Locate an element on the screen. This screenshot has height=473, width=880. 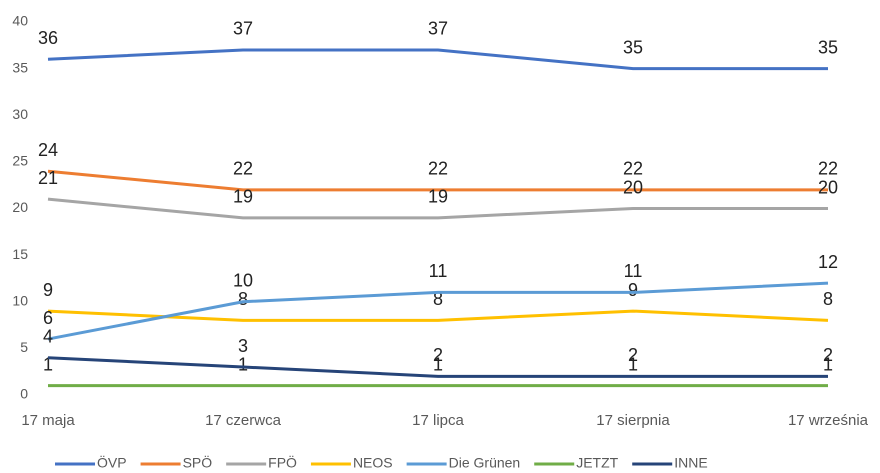
y-tick-label: 25 is located at coordinates (20, 161).